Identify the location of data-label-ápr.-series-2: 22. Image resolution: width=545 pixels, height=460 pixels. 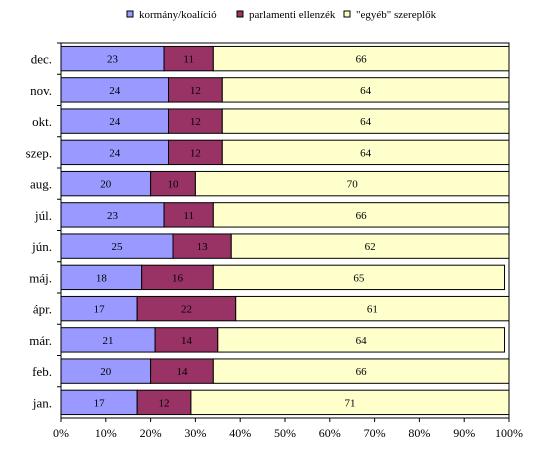
(186, 310).